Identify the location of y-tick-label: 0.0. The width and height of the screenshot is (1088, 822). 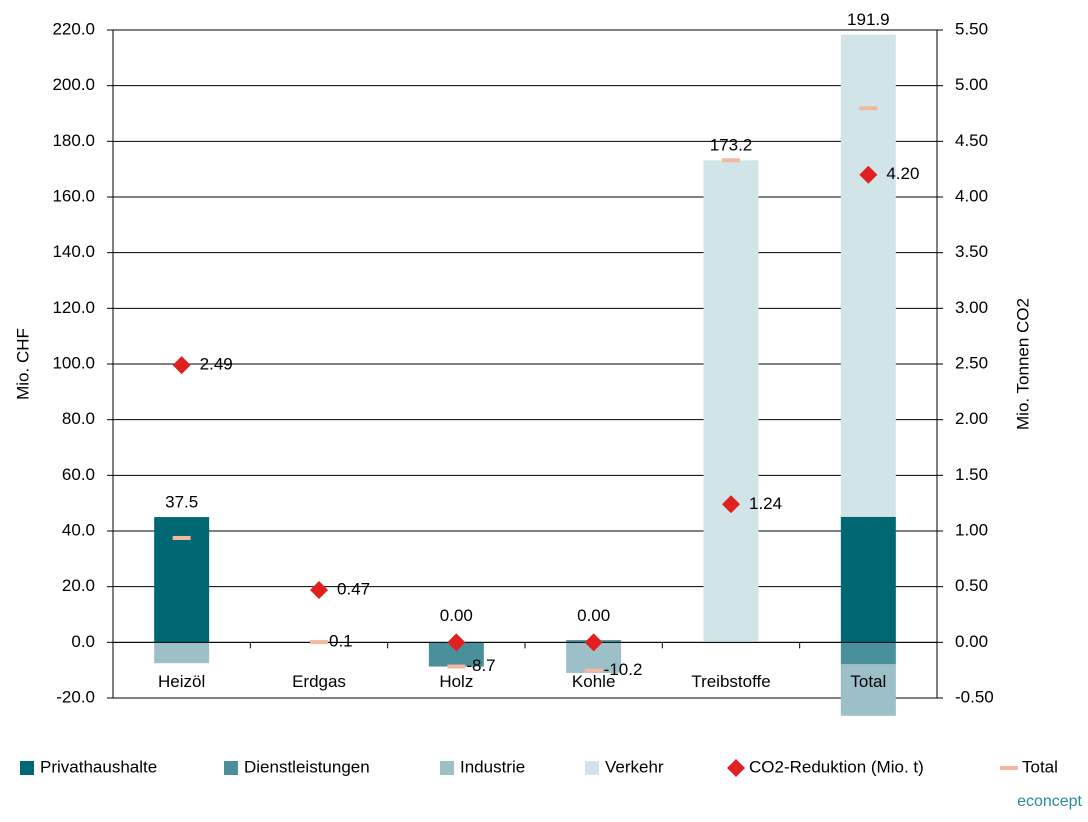
(83, 641).